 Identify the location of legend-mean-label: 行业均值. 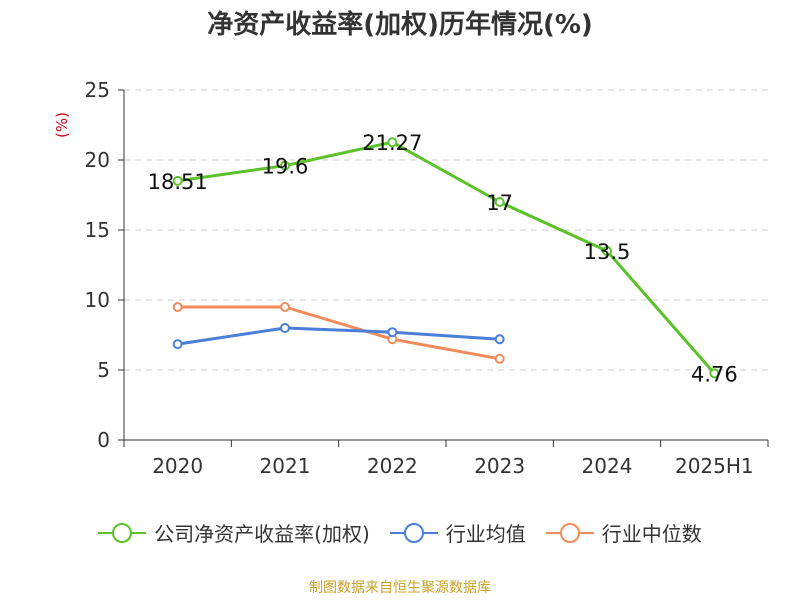
(485, 534).